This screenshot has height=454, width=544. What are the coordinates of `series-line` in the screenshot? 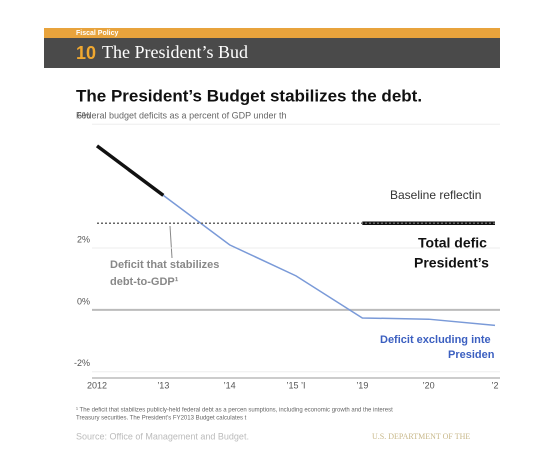 It's located at (295, 184).